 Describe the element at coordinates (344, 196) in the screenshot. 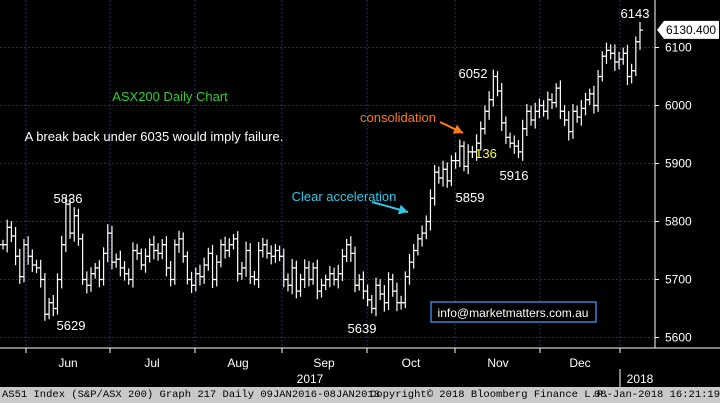

I see `annotation-label: Clear acceleration` at that location.